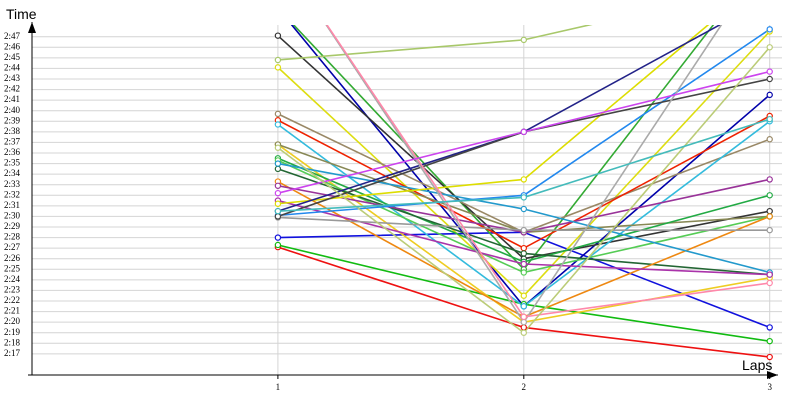 The width and height of the screenshot is (800, 400). Describe the element at coordinates (12, 226) in the screenshot. I see `y-tick-label: 2:29` at that location.